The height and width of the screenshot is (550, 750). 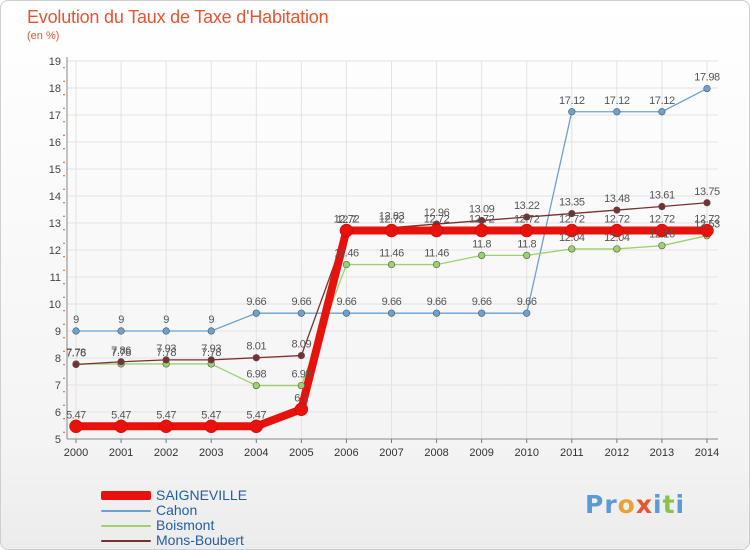 I want to click on x-tick-label: 2007, so click(x=391, y=453).